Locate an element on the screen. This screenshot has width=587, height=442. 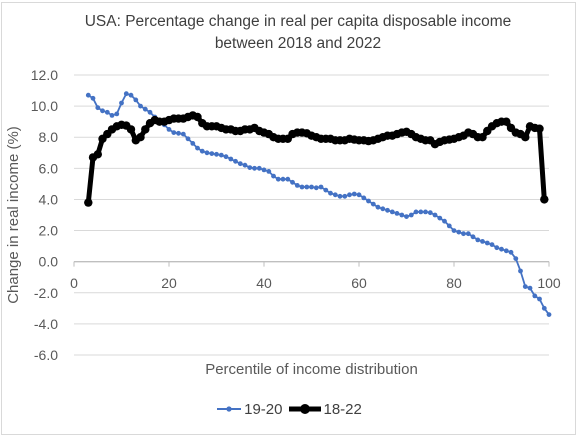
x-tick-label: 60 is located at coordinates (359, 283).